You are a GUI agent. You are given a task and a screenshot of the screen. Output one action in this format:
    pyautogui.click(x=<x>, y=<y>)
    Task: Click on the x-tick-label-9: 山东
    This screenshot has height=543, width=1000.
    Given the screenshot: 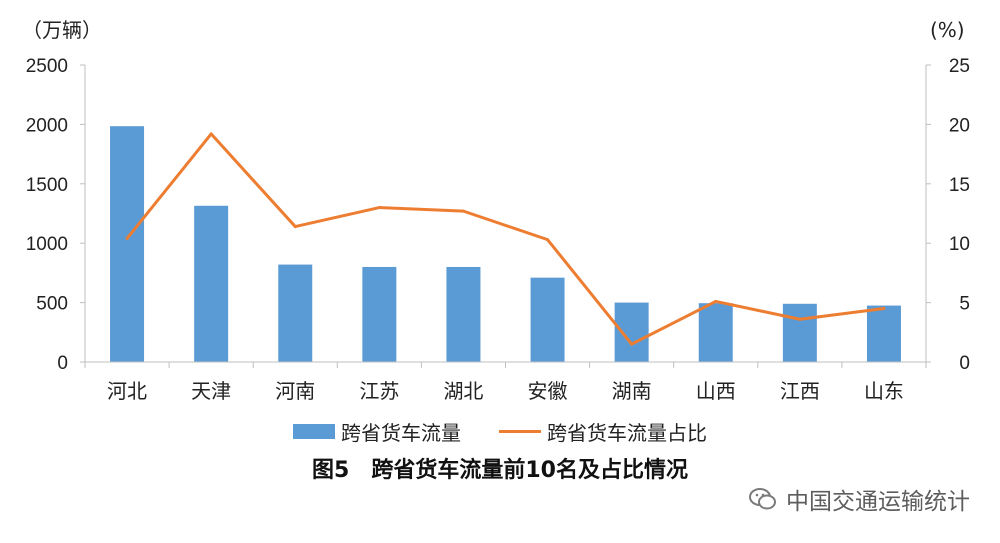 What is the action you would take?
    pyautogui.click(x=884, y=391)
    